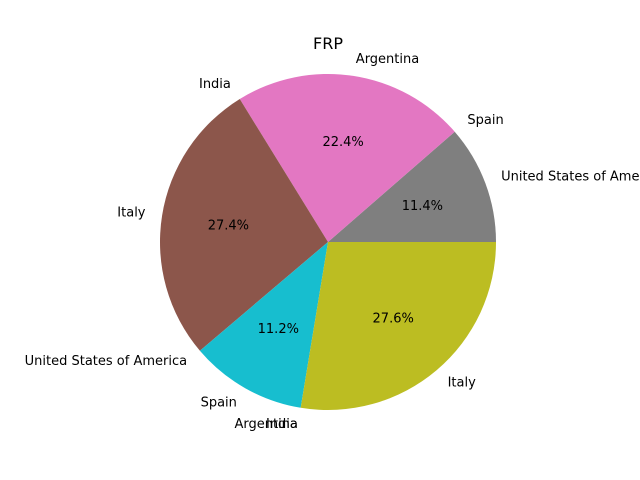 This screenshot has height=480, width=640. What do you see at coordinates (570, 177) in the screenshot?
I see `slice-label-0: United States of America` at bounding box center [570, 177].